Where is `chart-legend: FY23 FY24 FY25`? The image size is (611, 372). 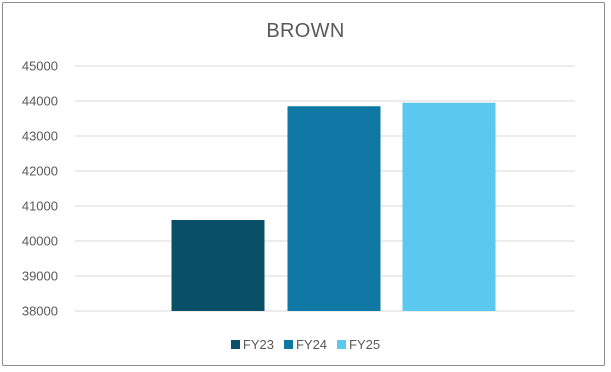
chart-legend: FY23 FY24 FY25 is located at coordinates (305, 344).